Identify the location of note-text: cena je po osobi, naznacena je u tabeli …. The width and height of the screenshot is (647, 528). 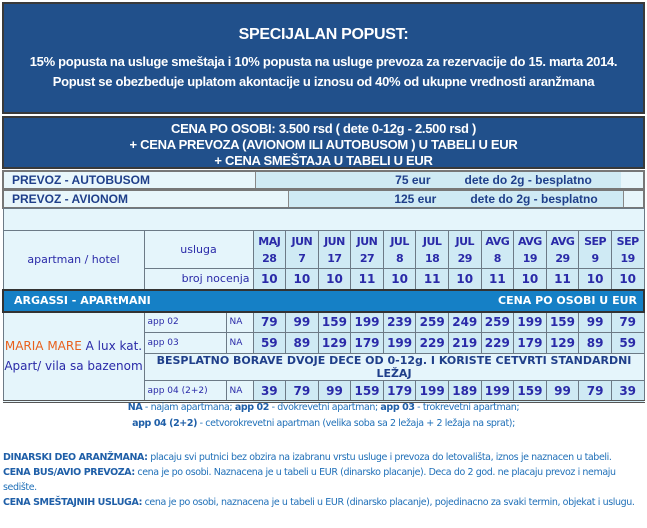
(388, 502).